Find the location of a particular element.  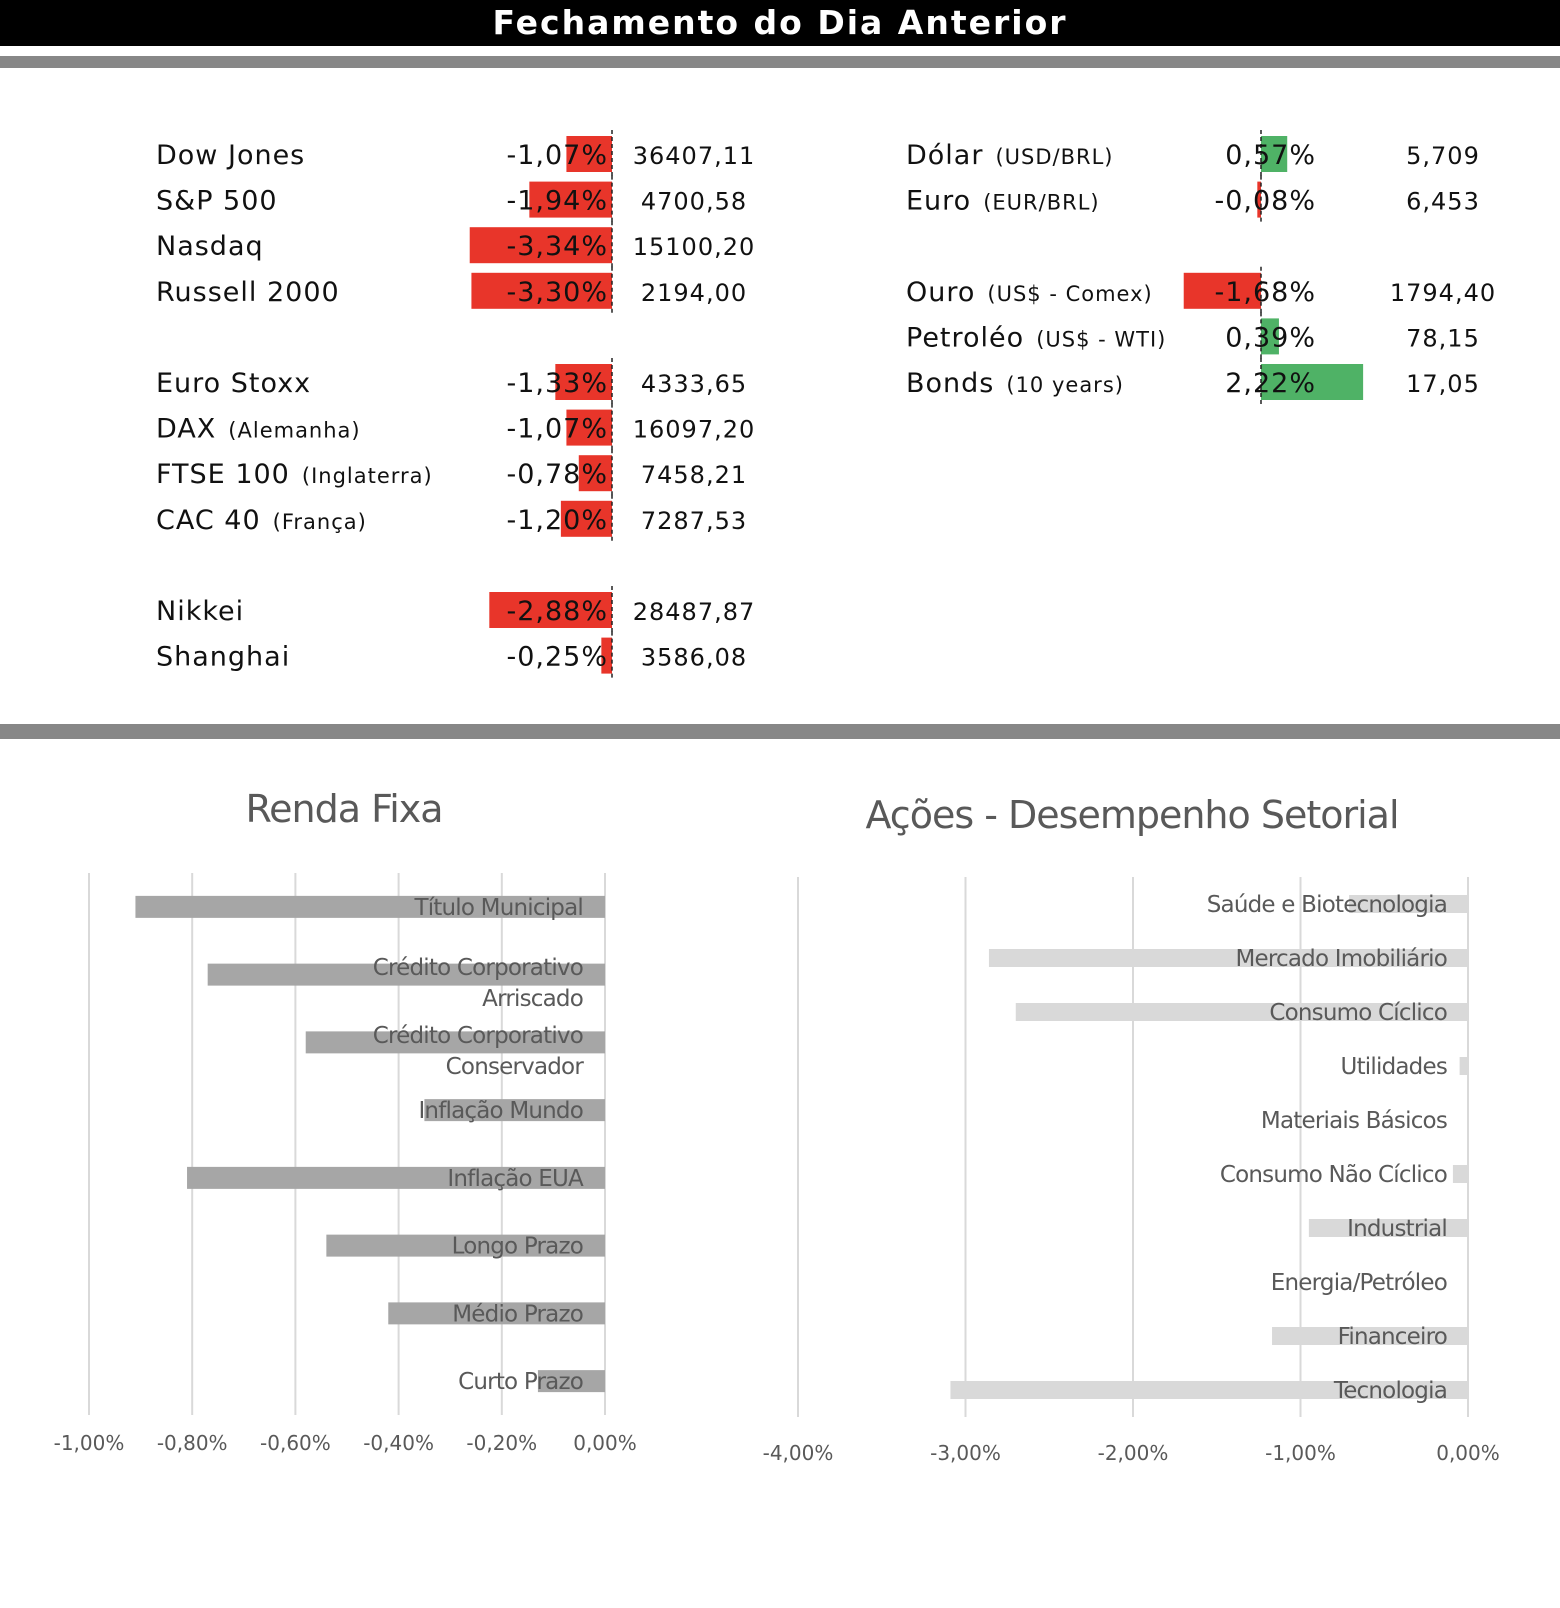

category-label: Consumo Não Cíclico is located at coordinates (1333, 1175).